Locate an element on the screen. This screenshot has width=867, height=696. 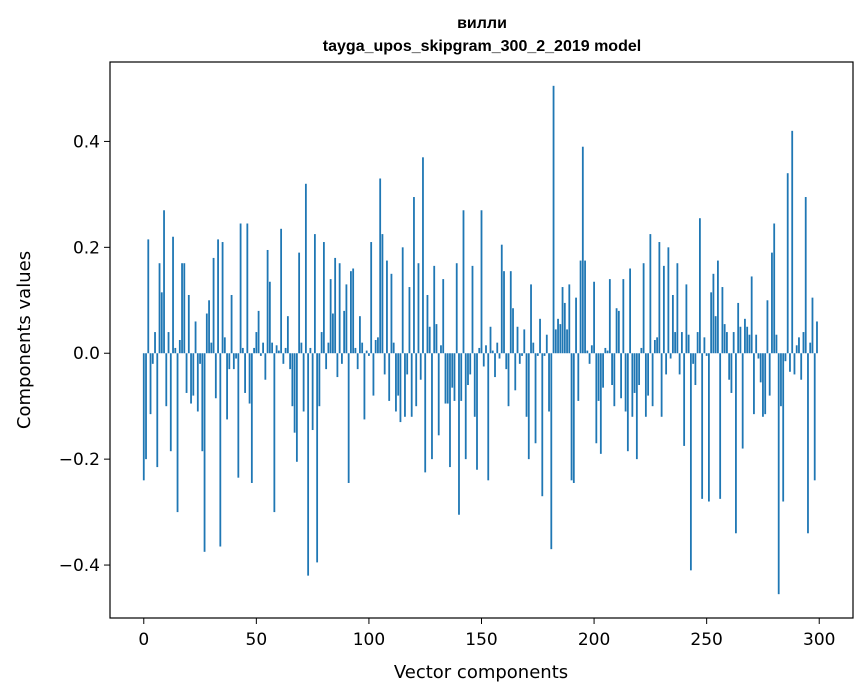
x-tick-label: 250 is located at coordinates (706, 640).